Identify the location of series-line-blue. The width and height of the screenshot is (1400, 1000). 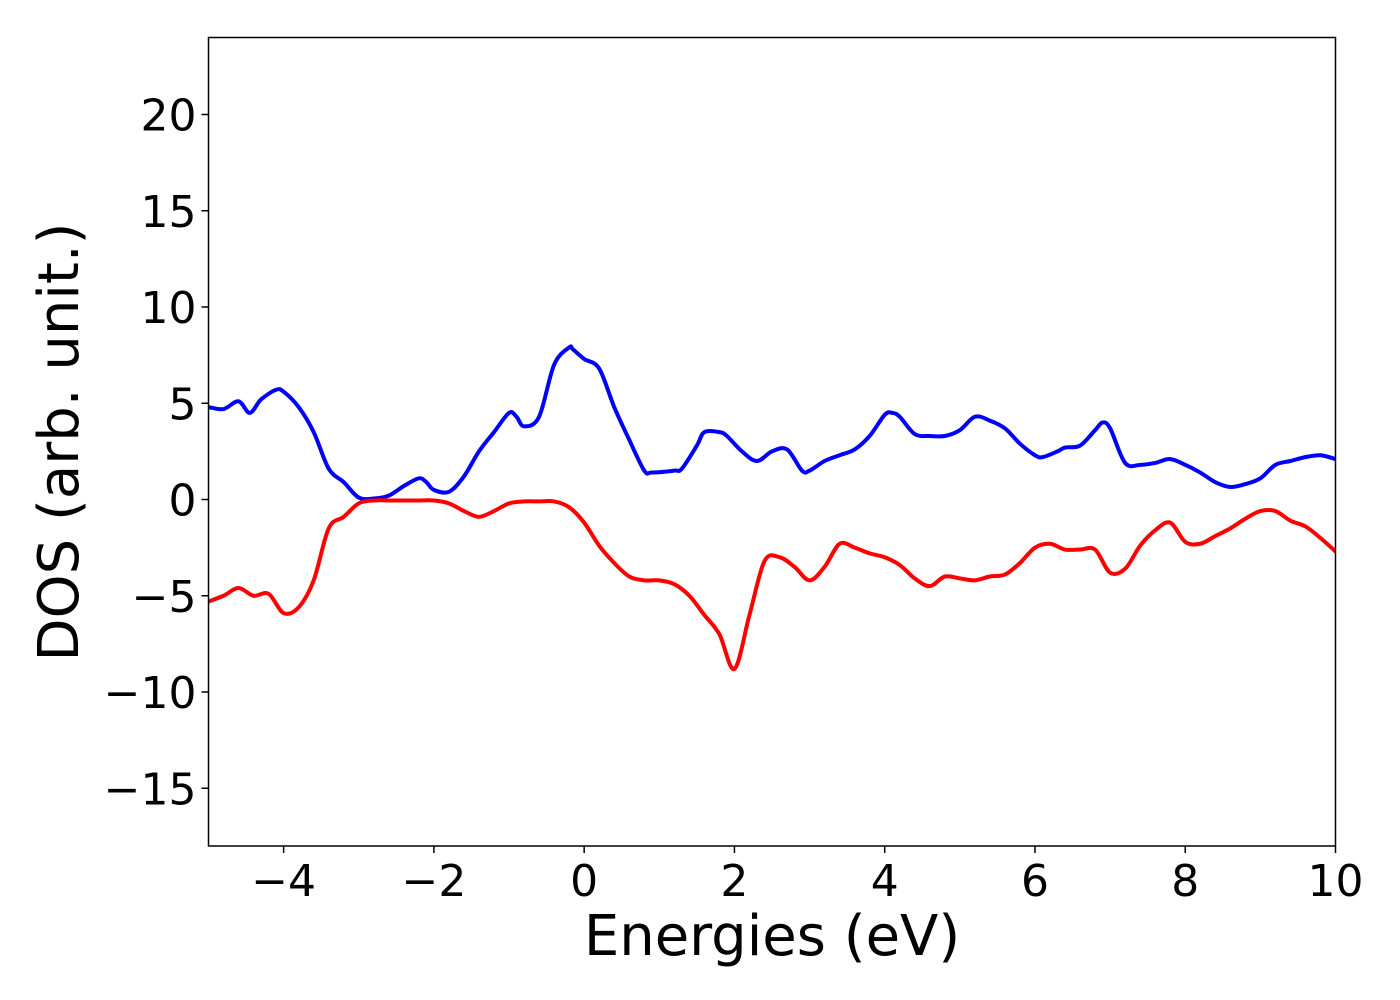
(772, 423).